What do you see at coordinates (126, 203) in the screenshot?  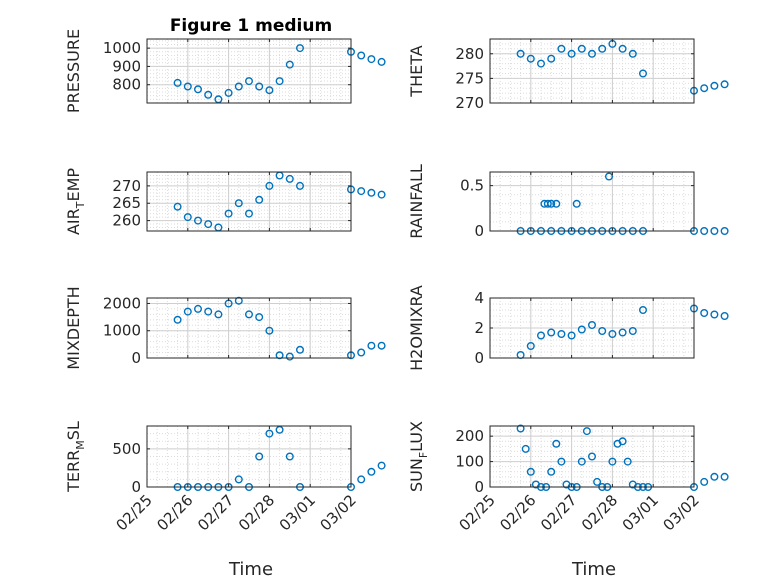 I see `y-tick-label: 265` at bounding box center [126, 203].